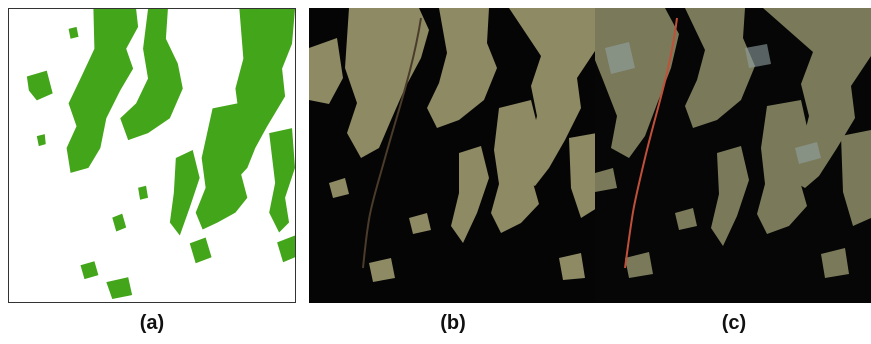 The image size is (871, 344). I want to click on panel-b-river, so click(392, 143).